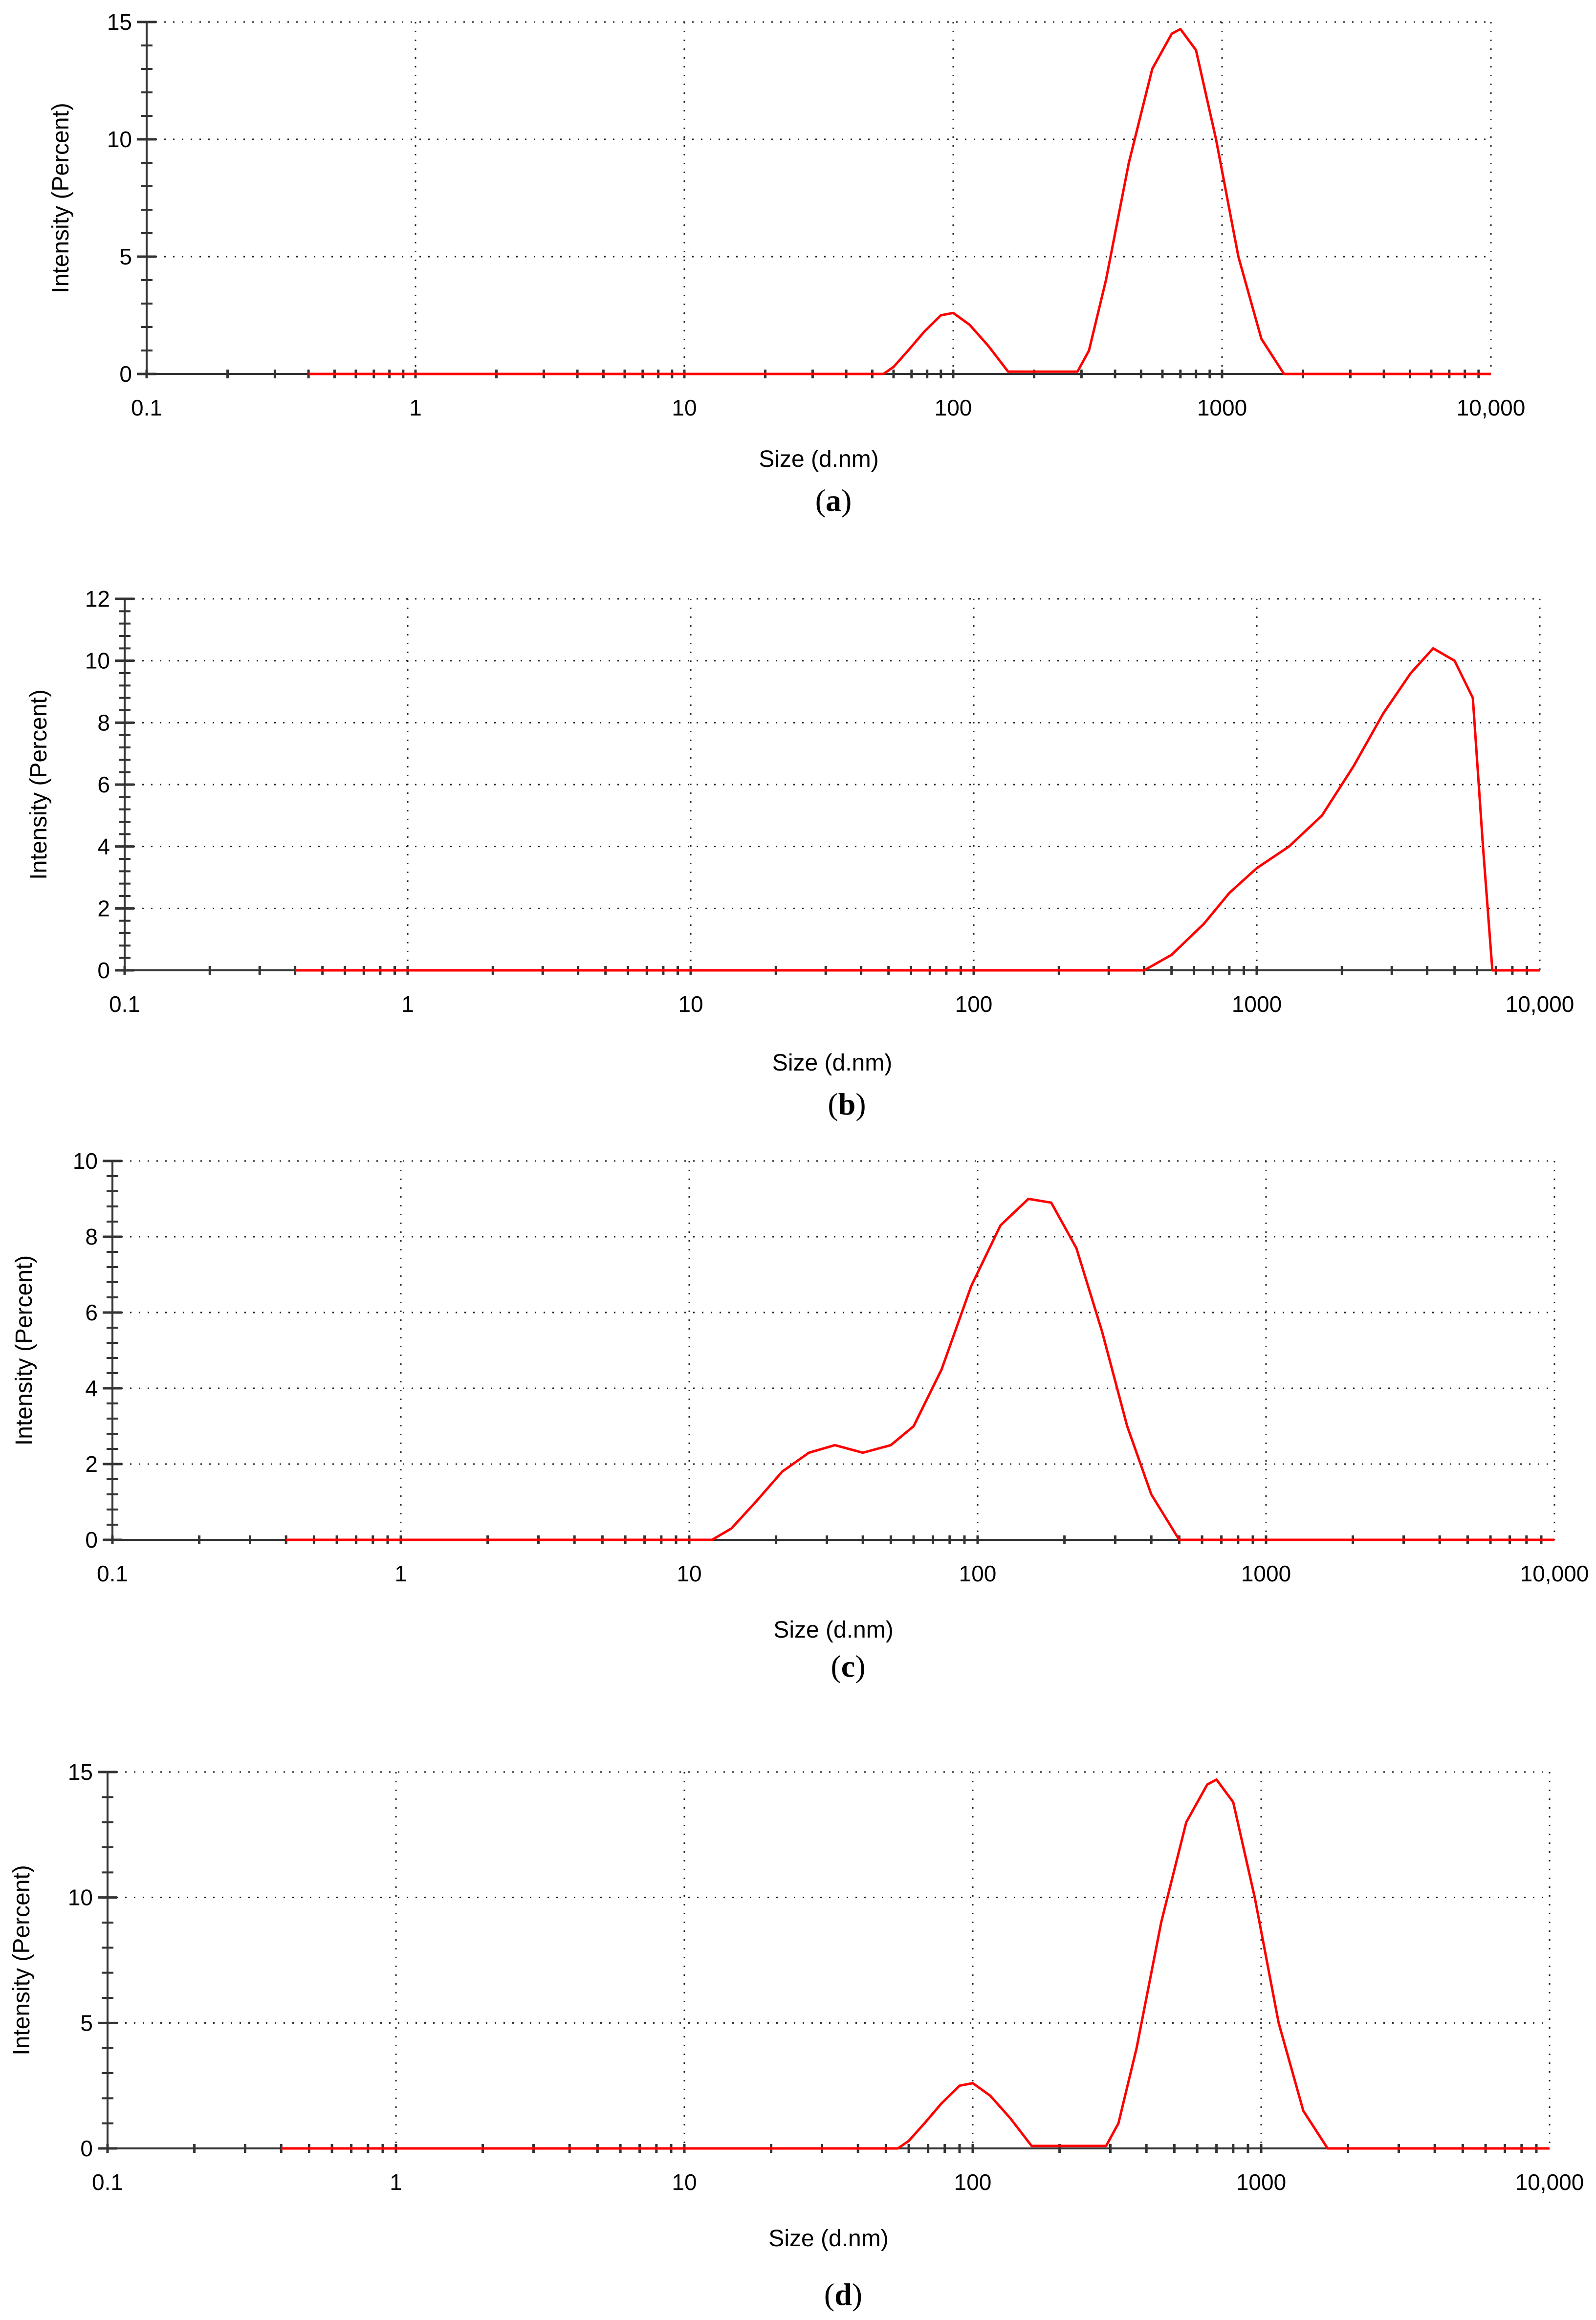 The height and width of the screenshot is (2320, 1596). Describe the element at coordinates (843, 2294) in the screenshot. I see `panel-caption: (d)` at that location.